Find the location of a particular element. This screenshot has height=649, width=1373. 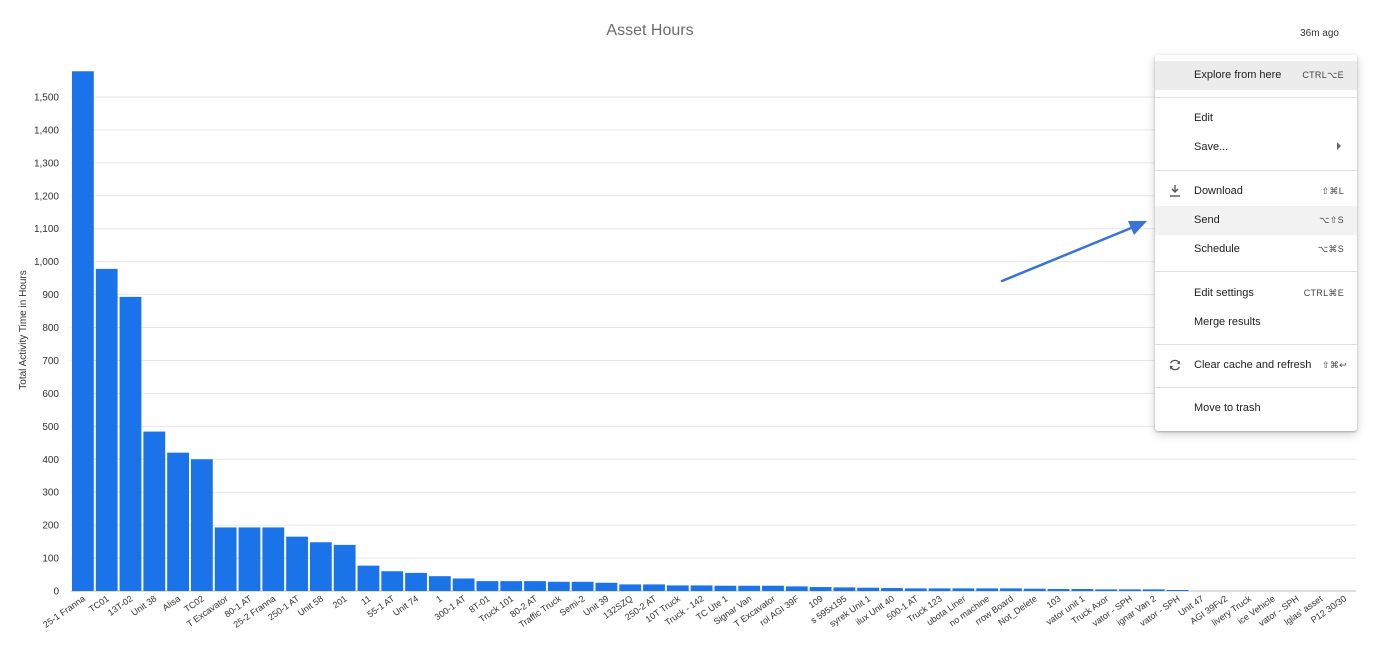

menu-item-label: Download is located at coordinates (1218, 191).